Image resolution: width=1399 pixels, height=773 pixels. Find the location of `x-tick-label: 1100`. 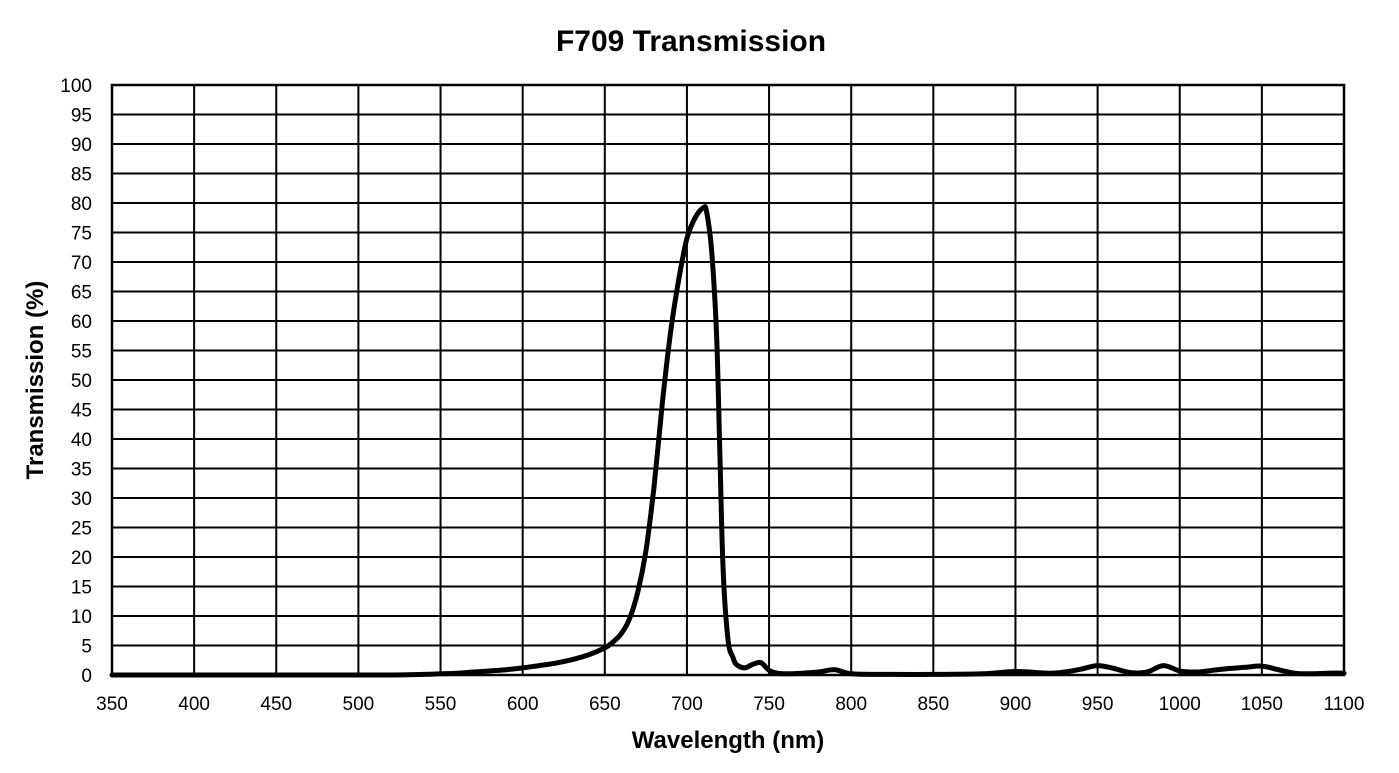

x-tick-label: 1100 is located at coordinates (1344, 704).